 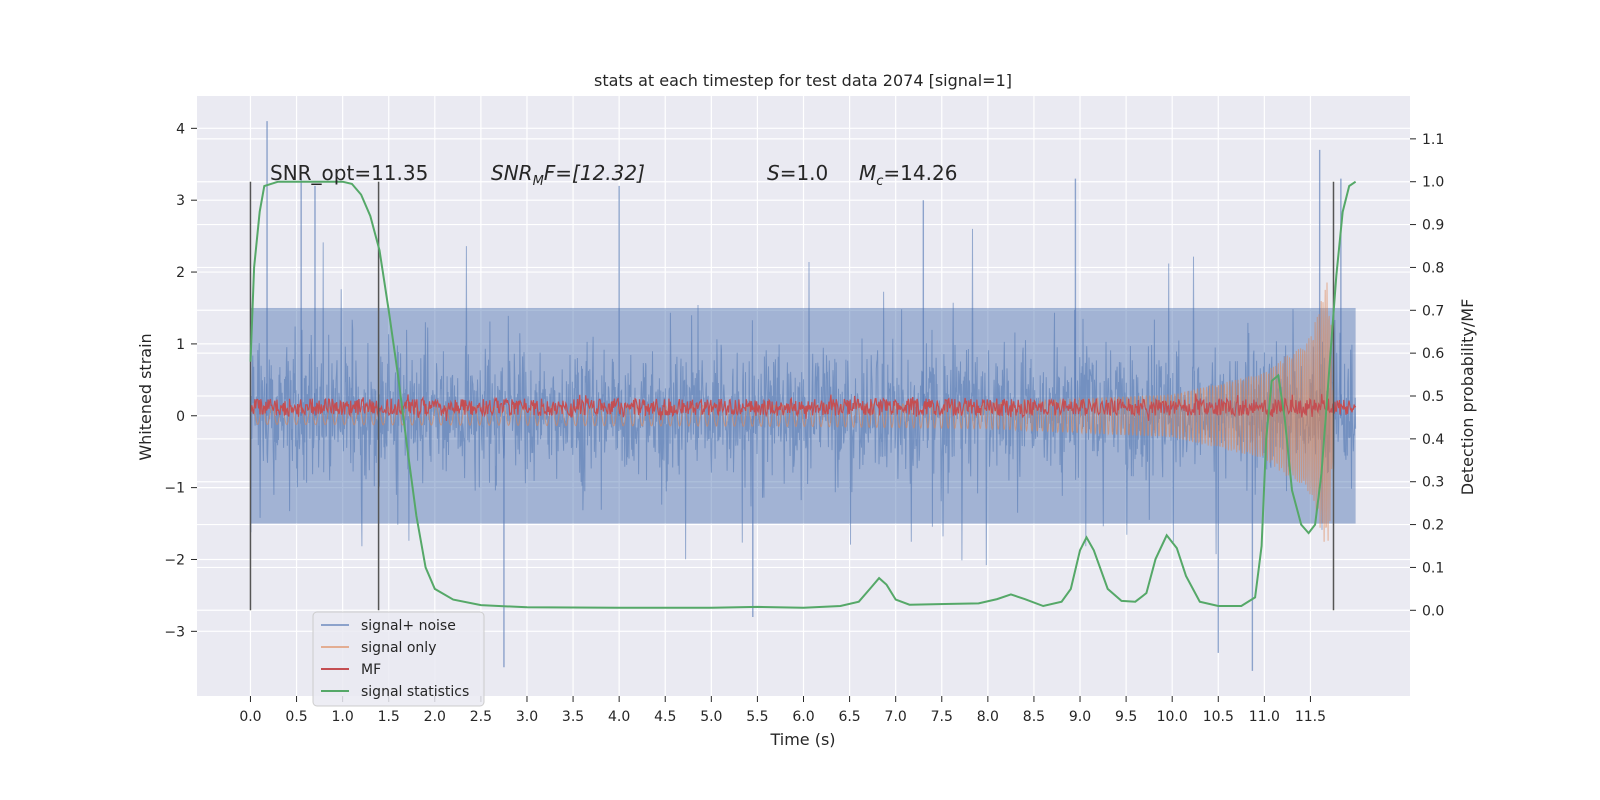 I want to click on y-right-tick-label: 0.5, so click(x=1433, y=397).